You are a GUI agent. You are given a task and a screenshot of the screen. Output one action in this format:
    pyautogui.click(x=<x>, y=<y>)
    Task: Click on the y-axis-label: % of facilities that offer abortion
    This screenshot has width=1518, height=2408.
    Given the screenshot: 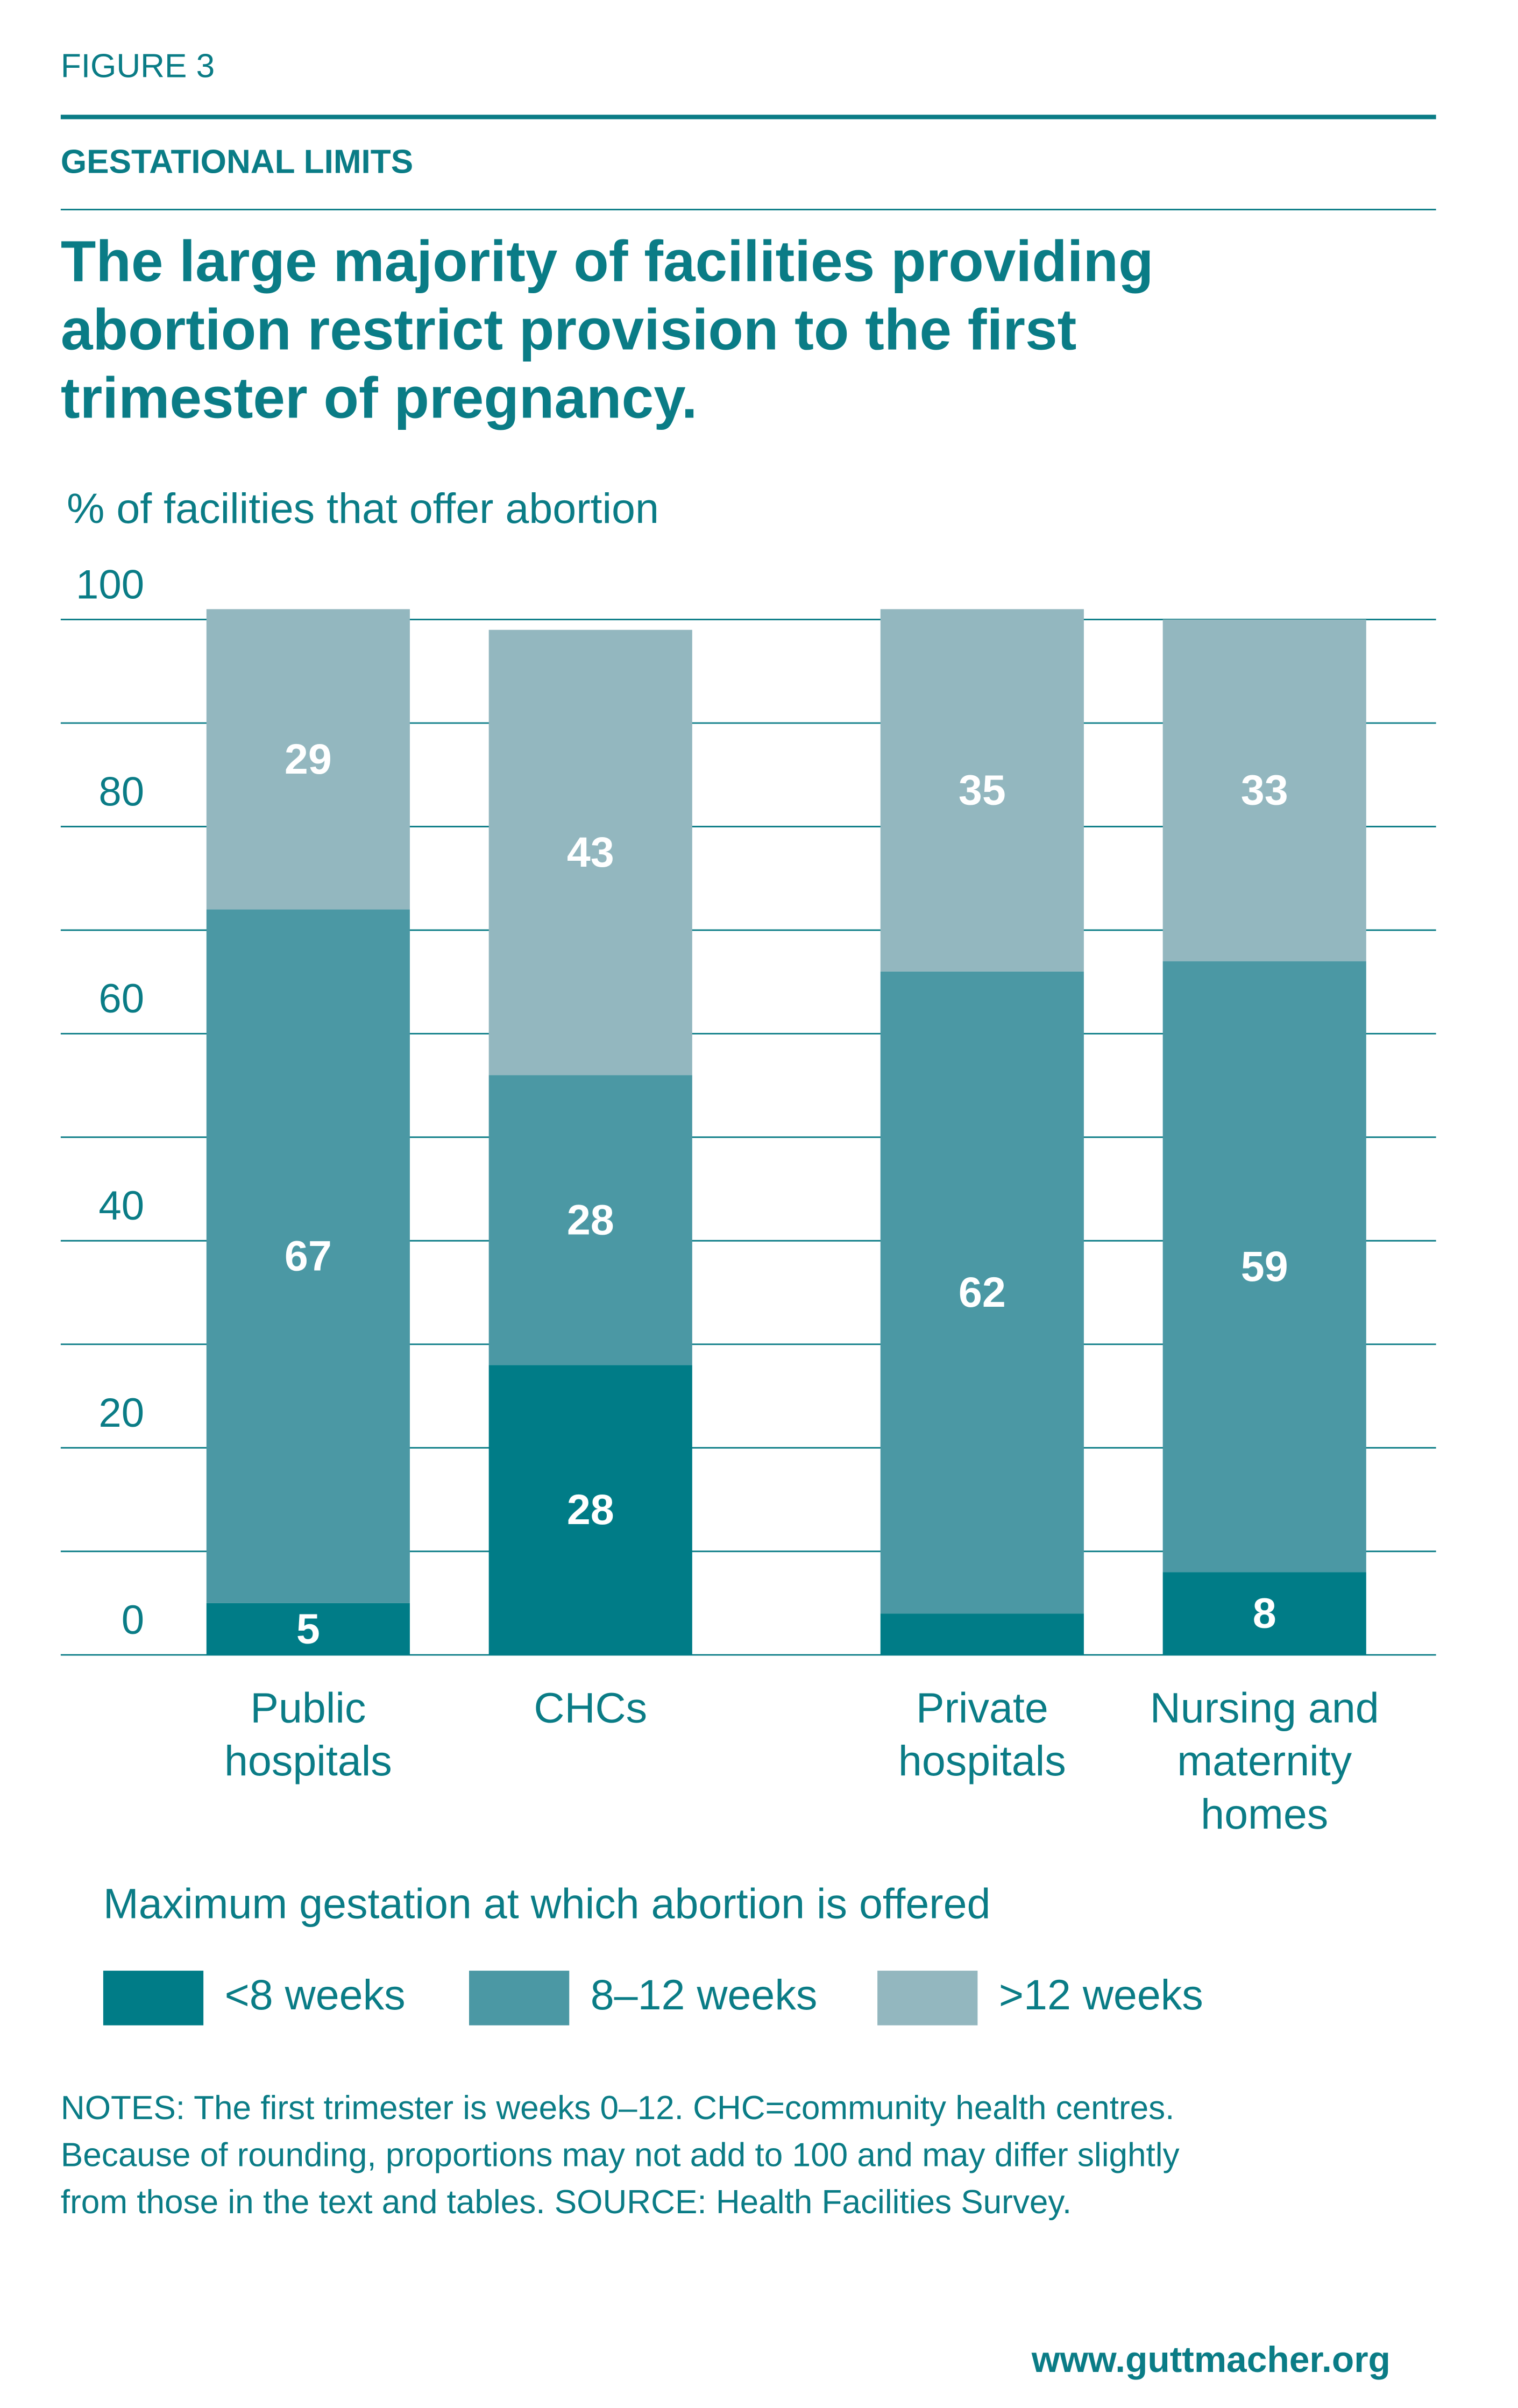 What is the action you would take?
    pyautogui.click(x=363, y=508)
    